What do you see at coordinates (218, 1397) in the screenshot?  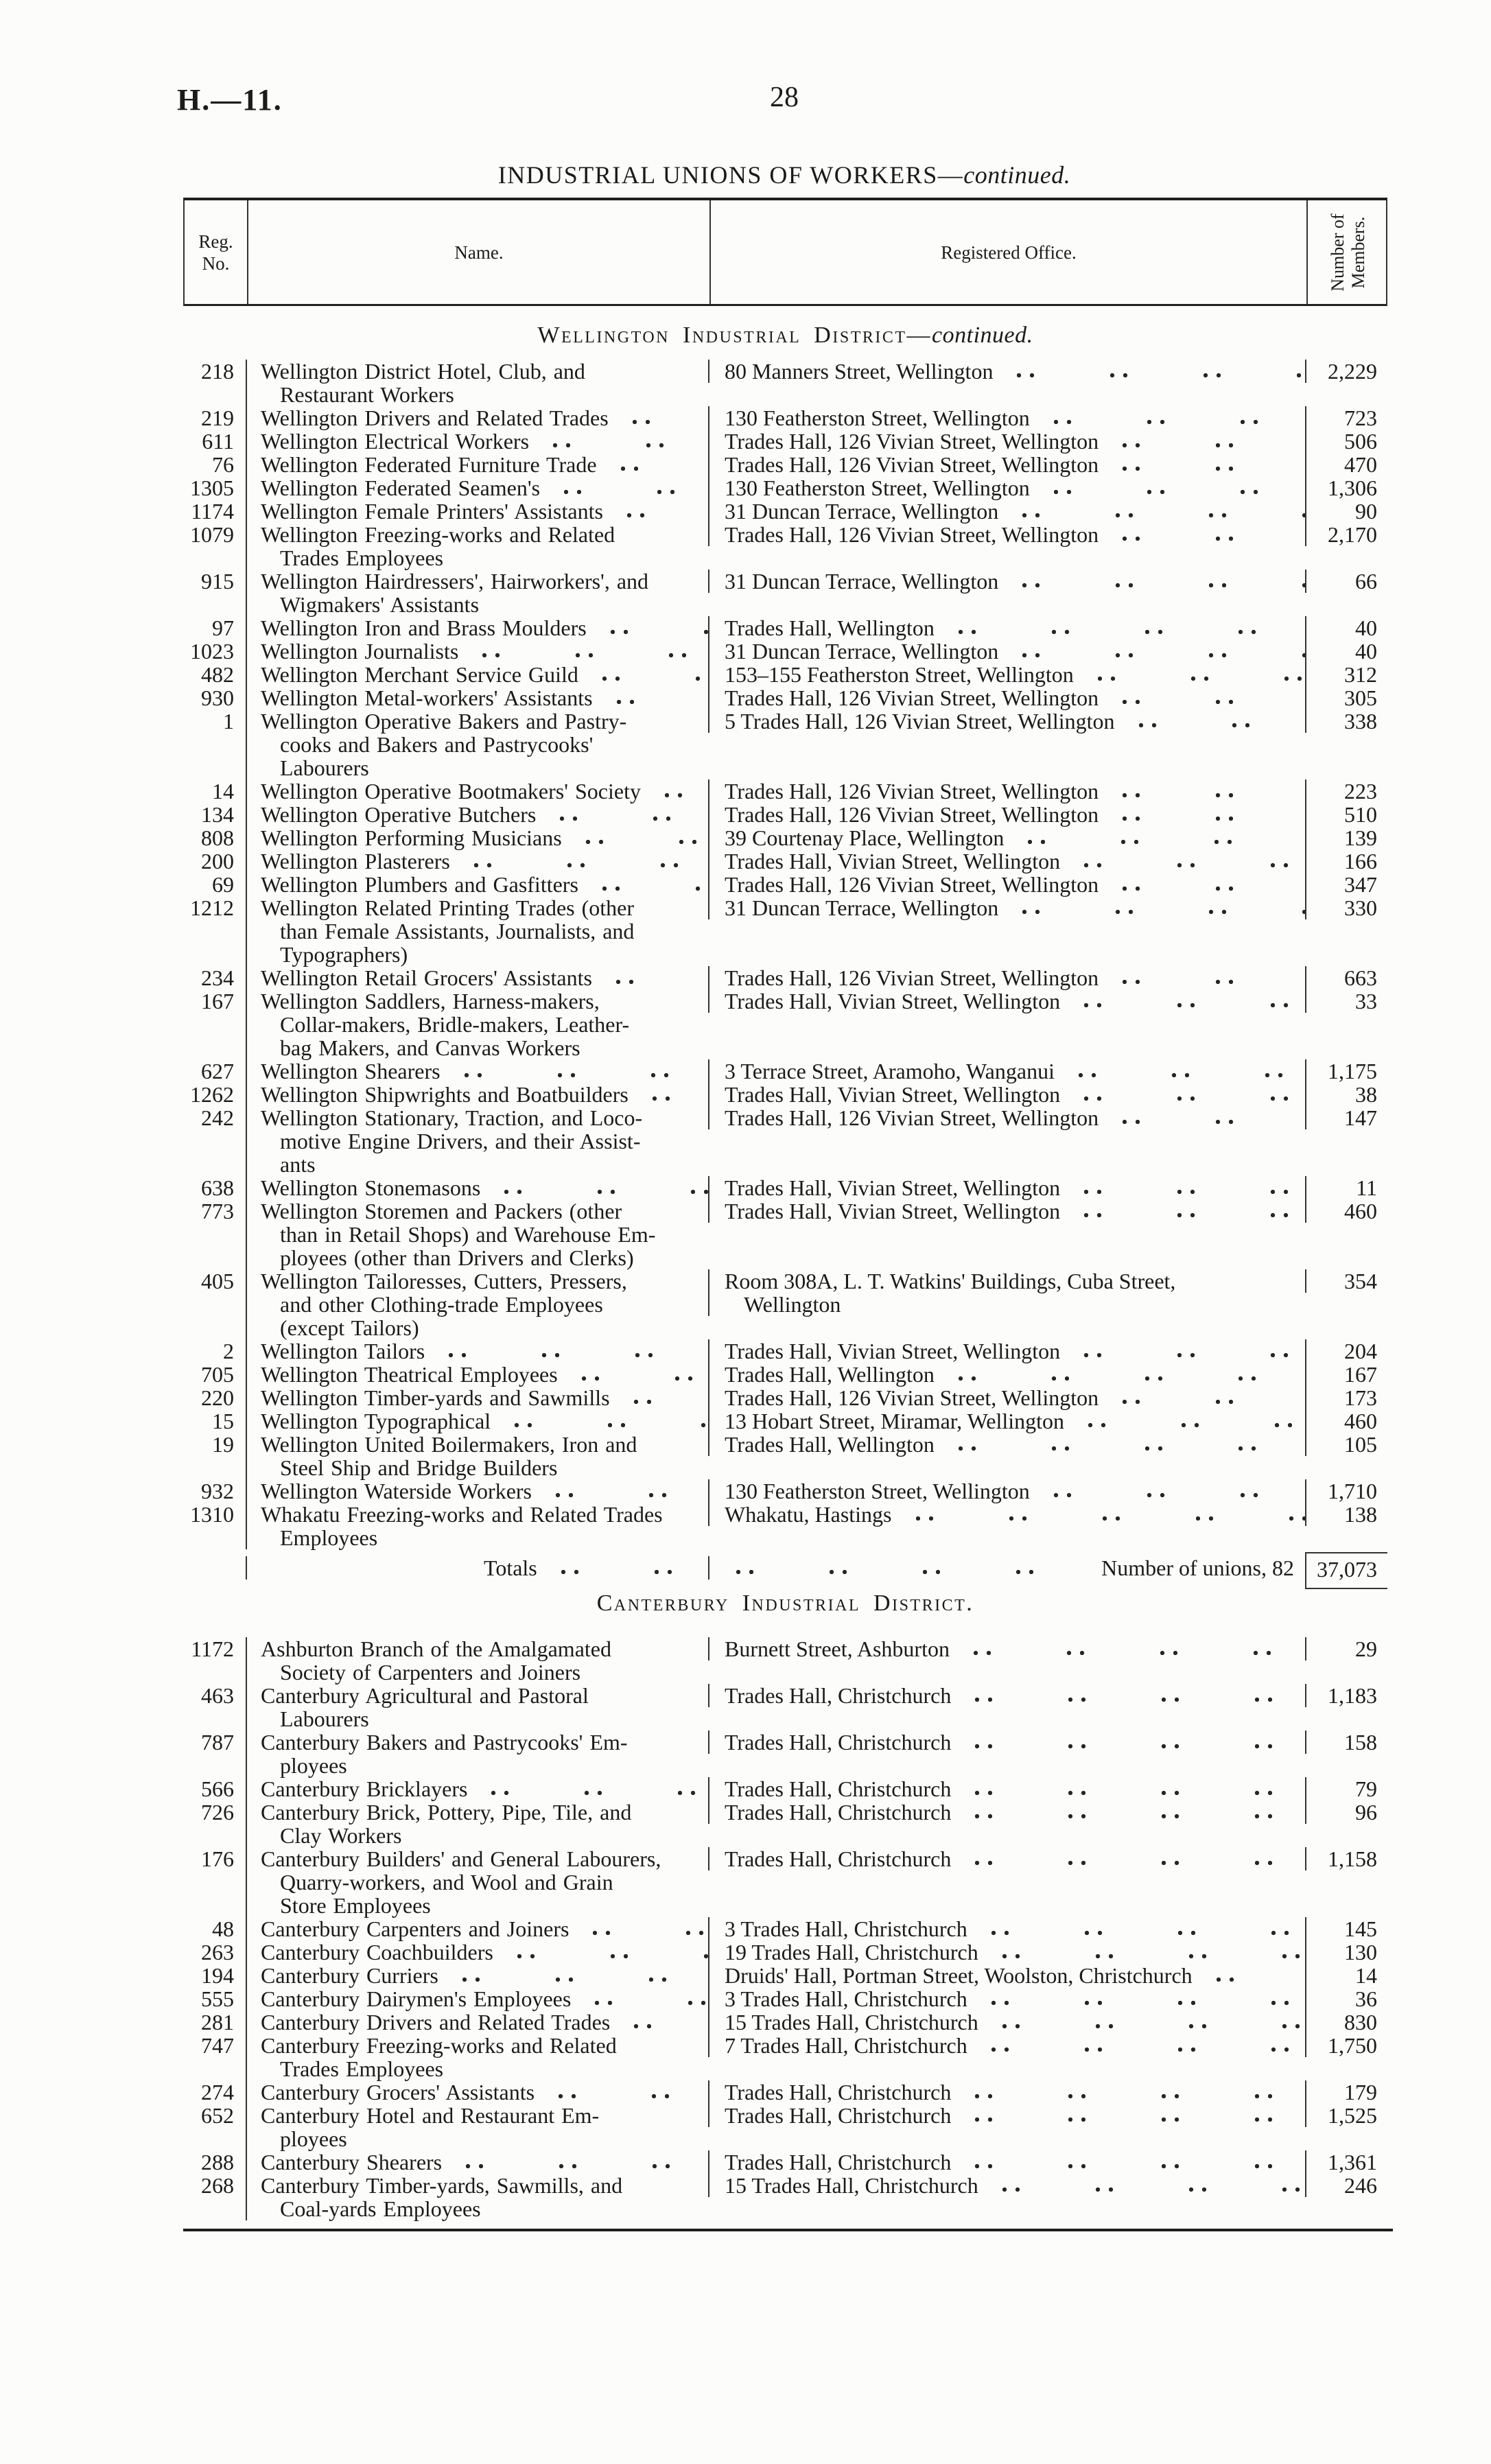 I see `reg-no-cell: 220` at bounding box center [218, 1397].